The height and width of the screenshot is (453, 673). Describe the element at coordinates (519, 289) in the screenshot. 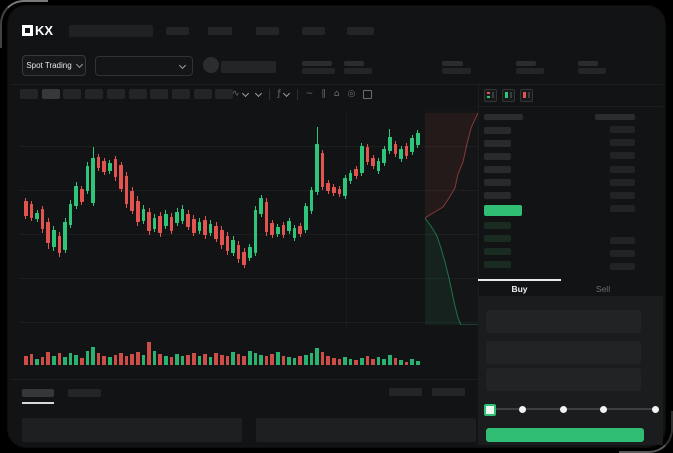

I see `tab-buy: Buy` at that location.